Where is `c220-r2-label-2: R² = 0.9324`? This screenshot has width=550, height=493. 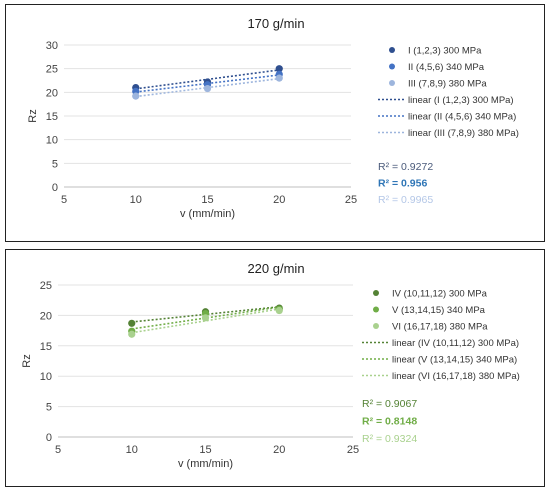
c220-r2-label-2: R² = 0.9324 is located at coordinates (389, 439).